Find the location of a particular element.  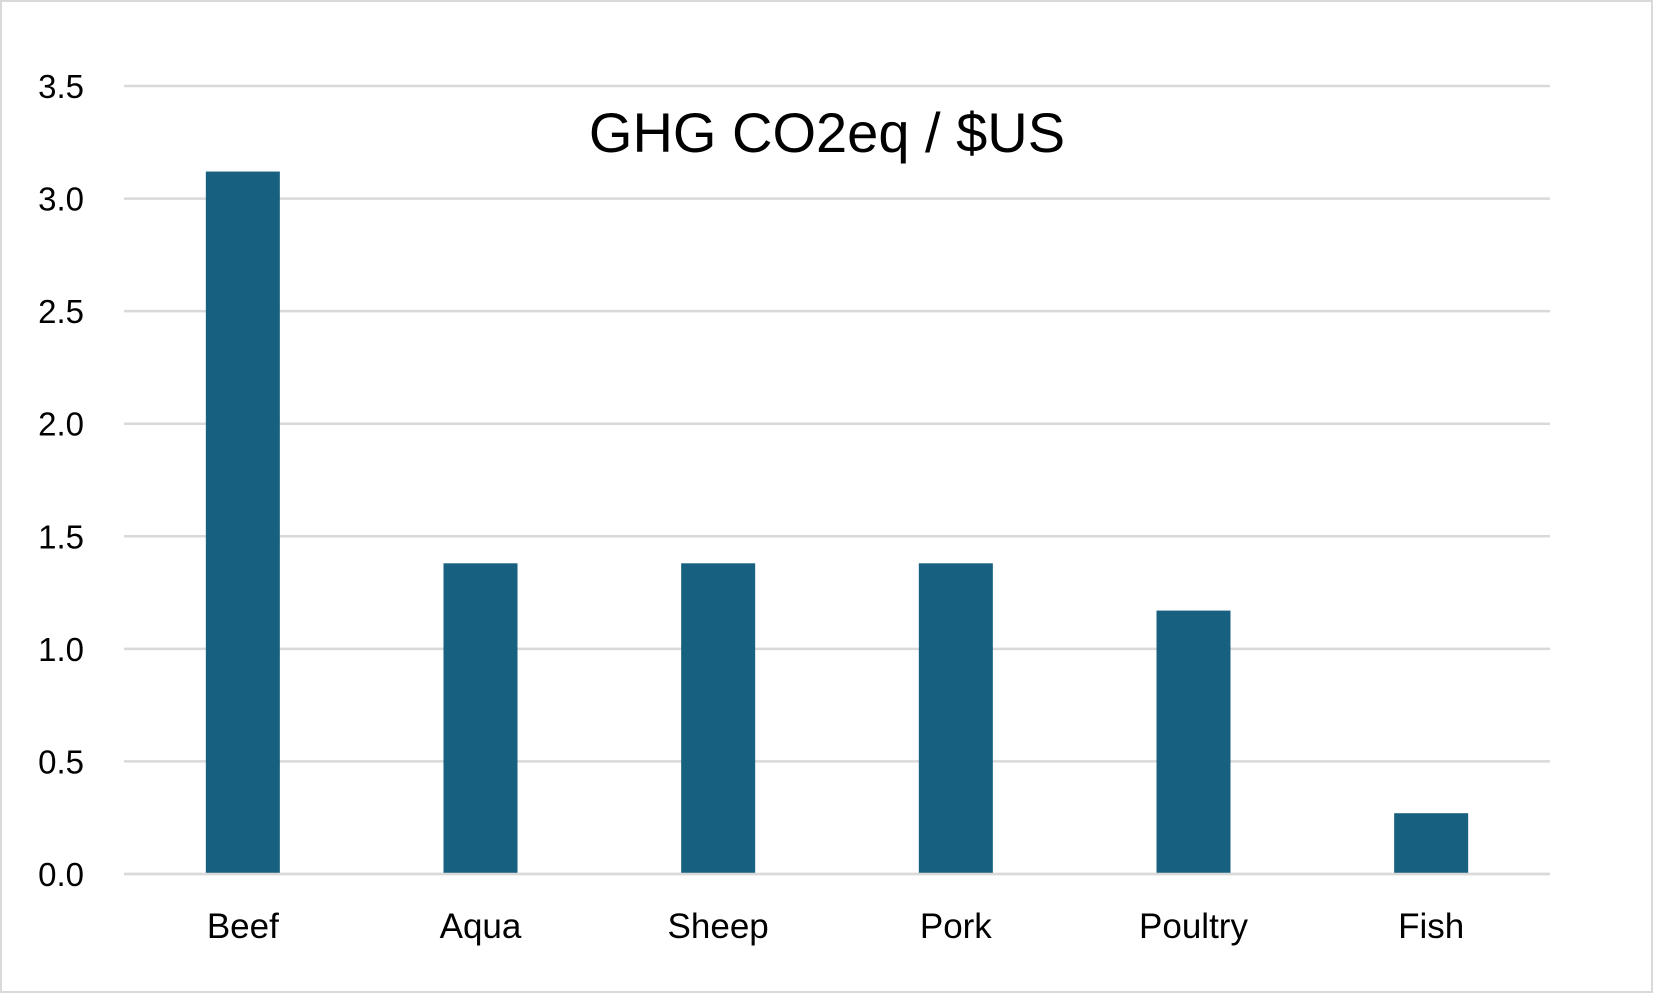

x-tick-label: Sheep is located at coordinates (718, 926).